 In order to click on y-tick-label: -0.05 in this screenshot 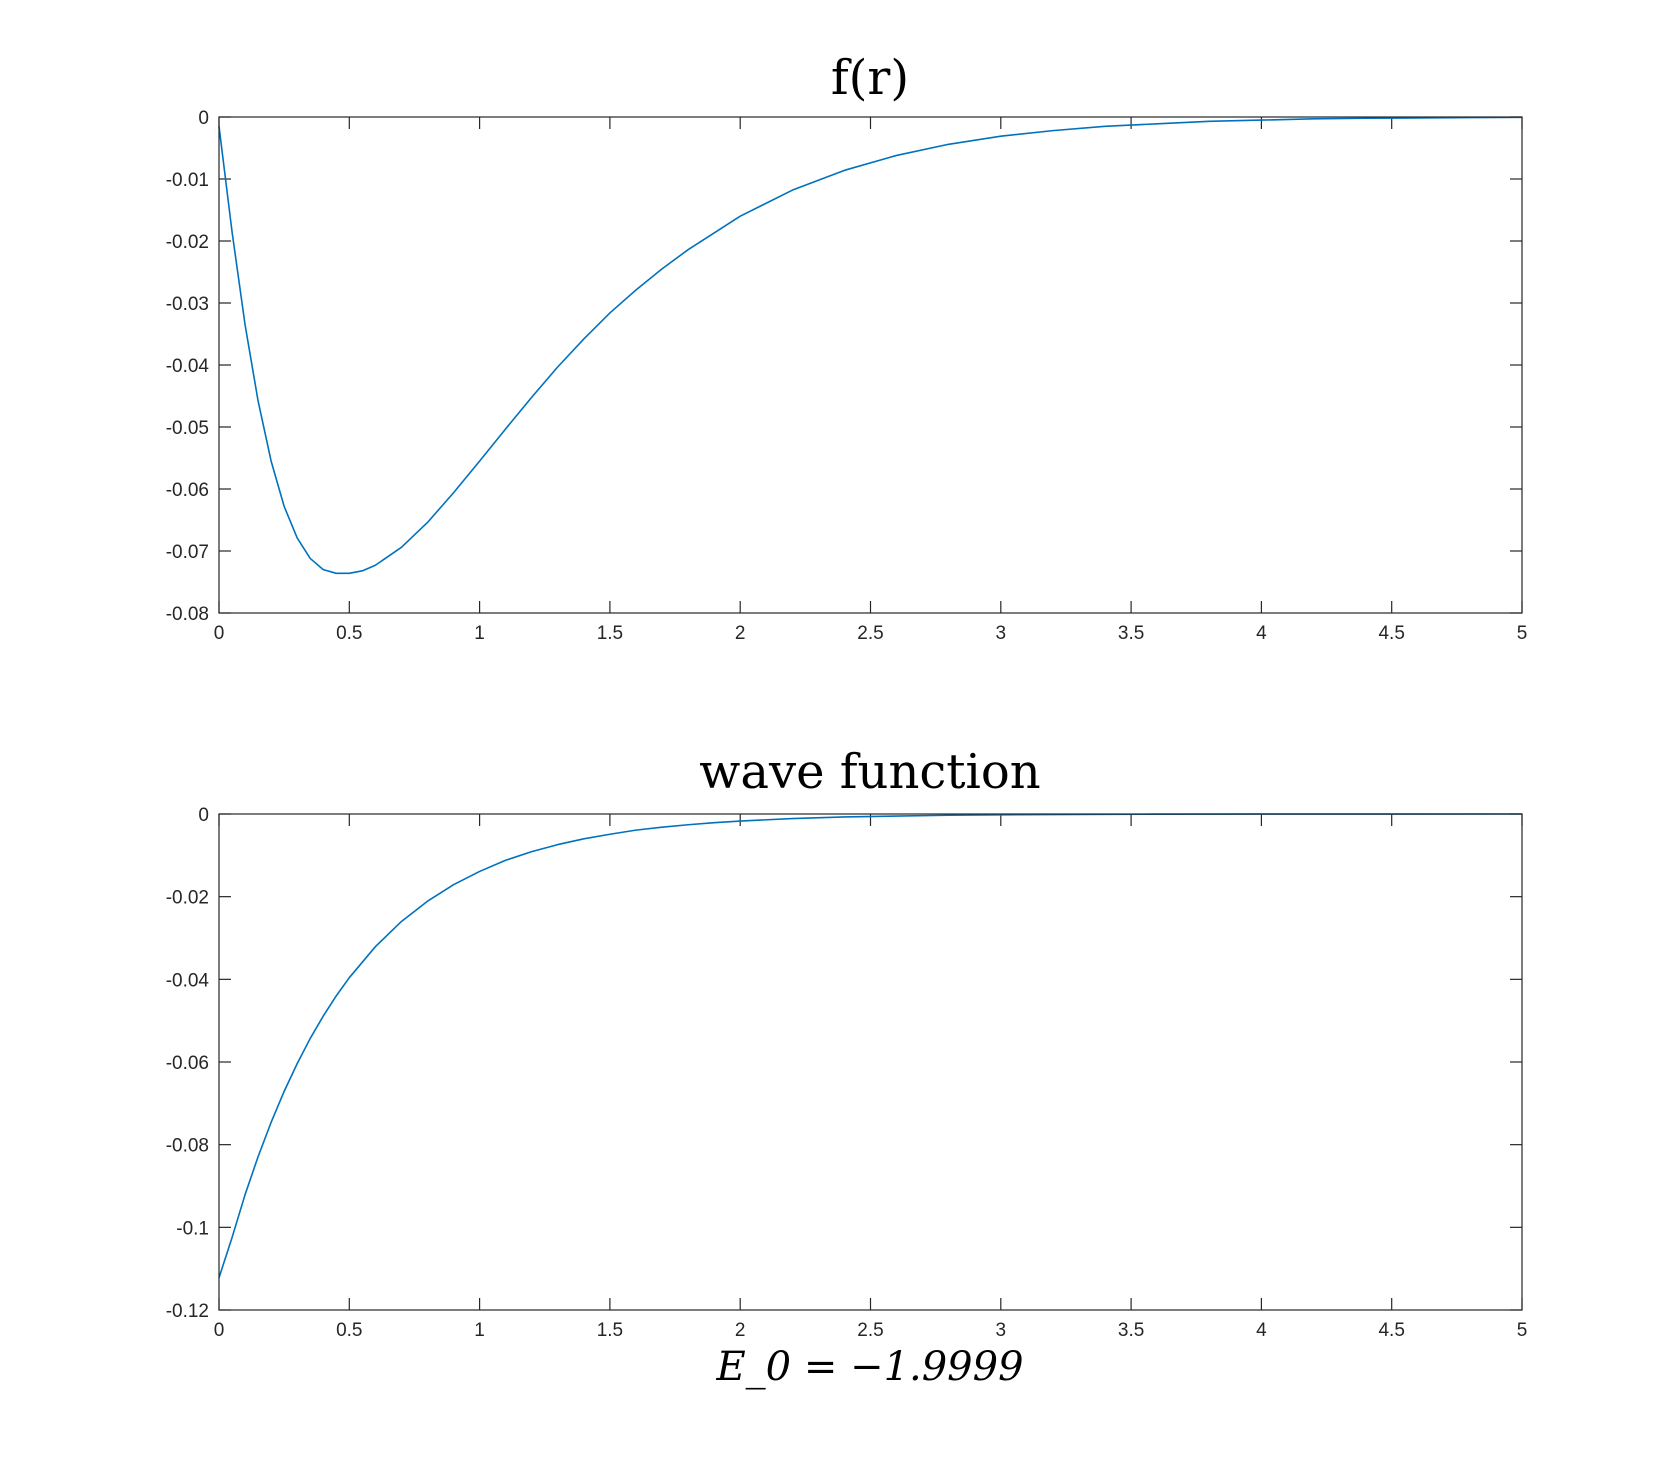, I will do `click(187, 428)`.